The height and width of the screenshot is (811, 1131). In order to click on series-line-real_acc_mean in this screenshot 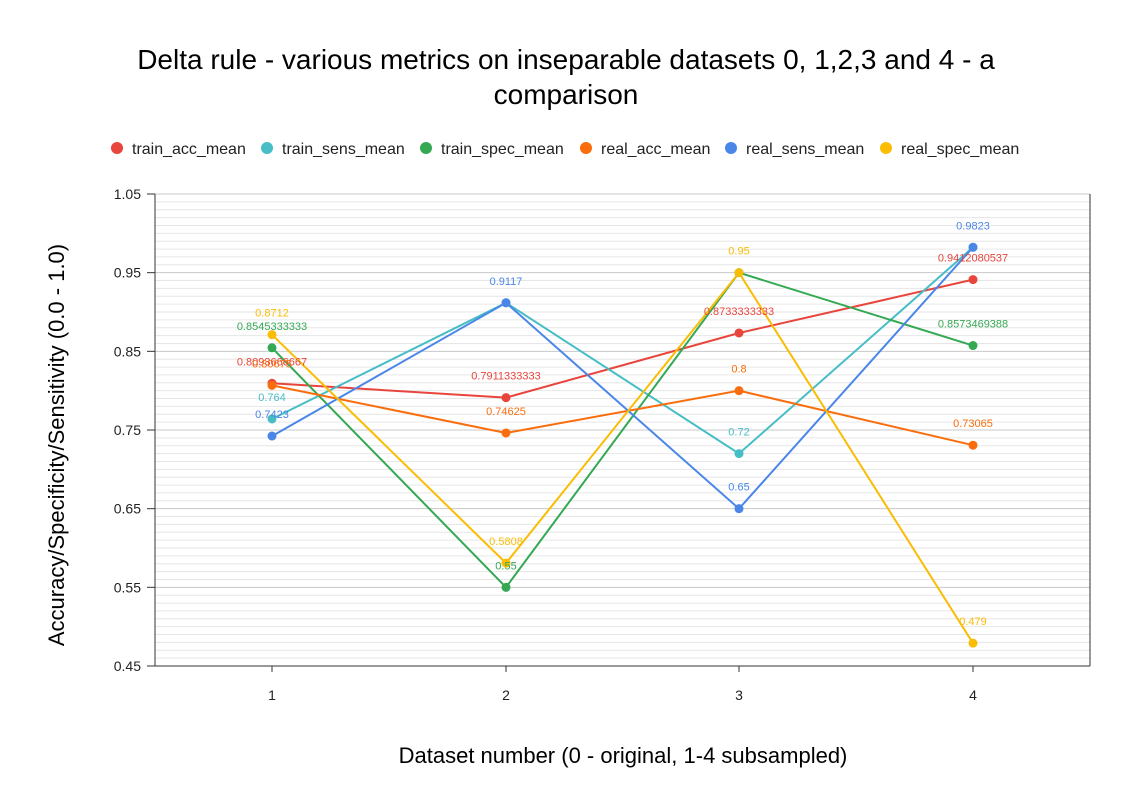, I will do `click(622, 415)`.